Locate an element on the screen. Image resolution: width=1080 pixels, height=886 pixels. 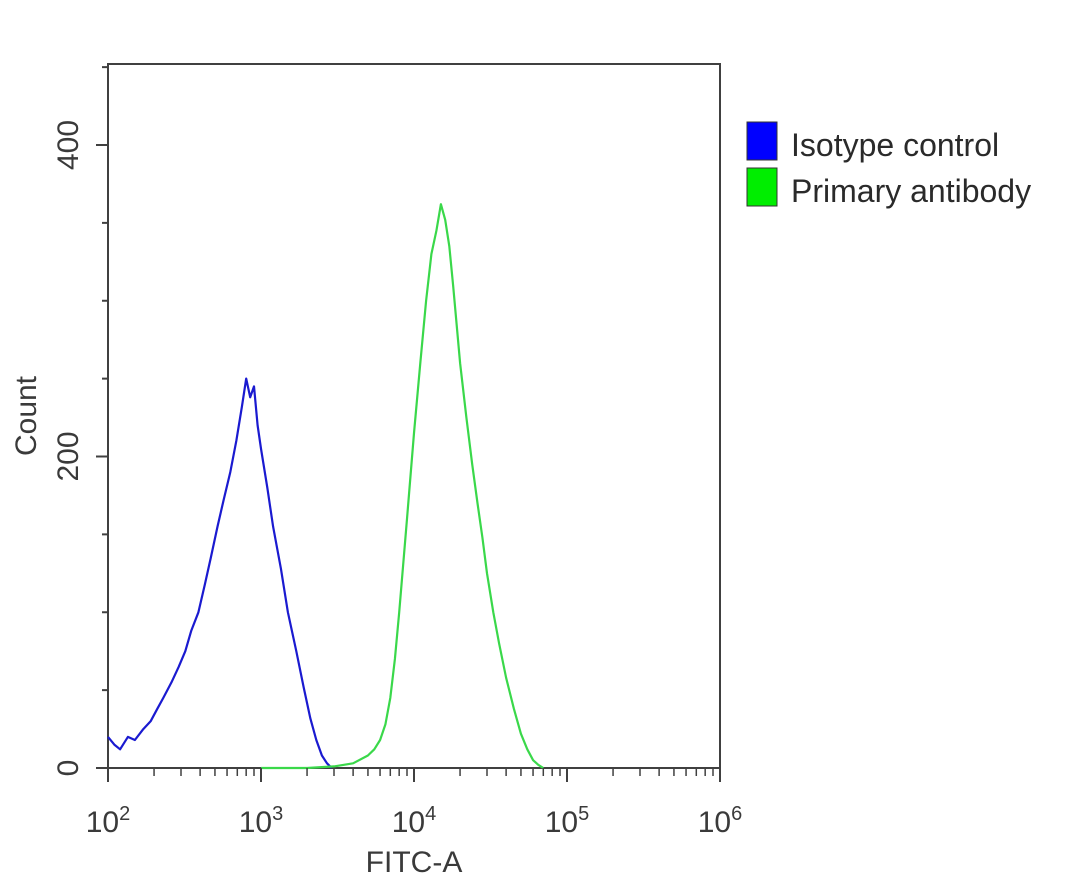
legend: Isotype control Primary antibody is located at coordinates (888, 165).